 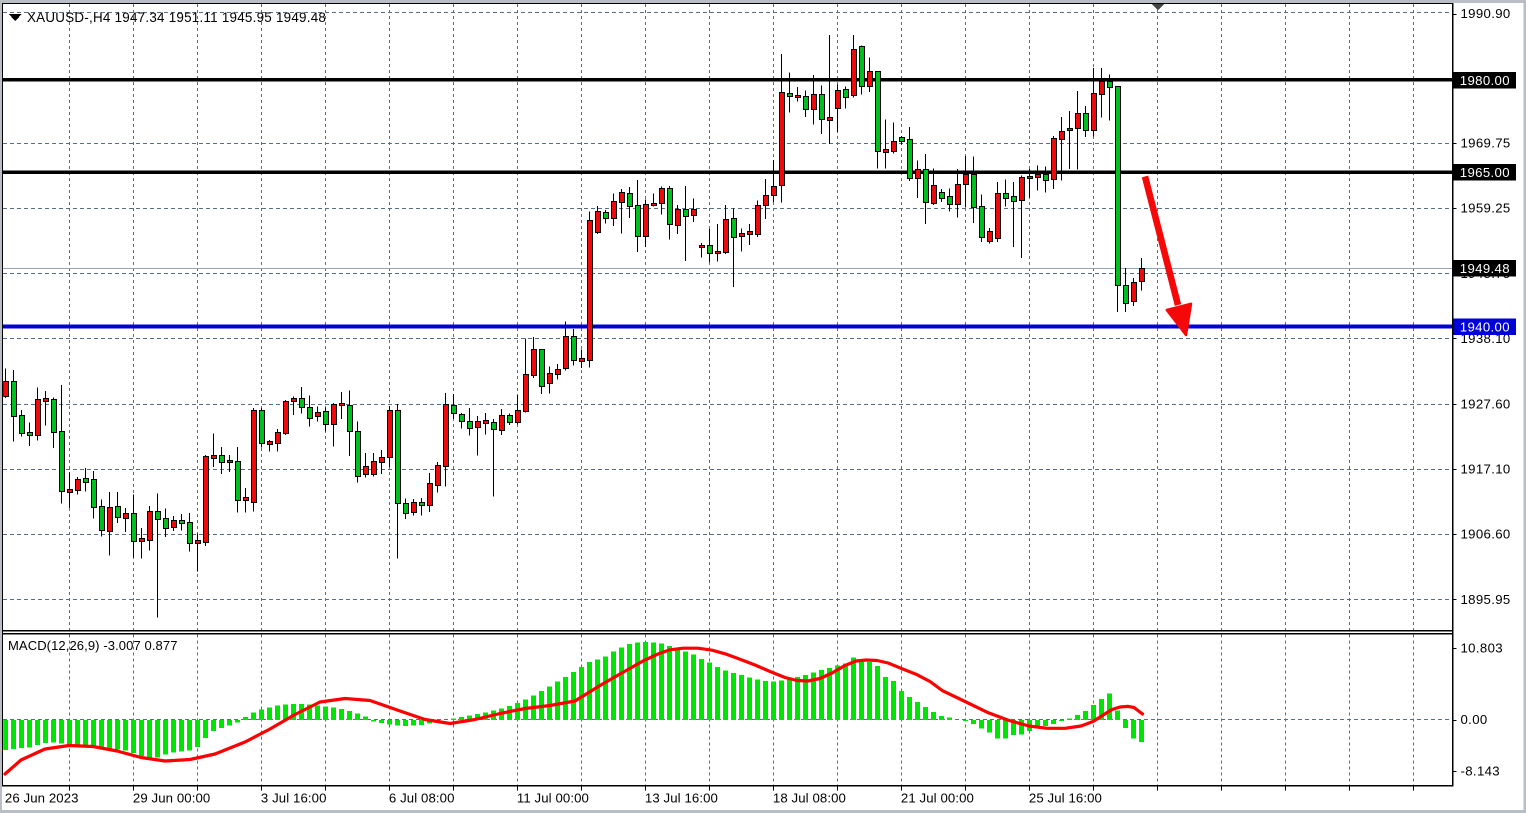 I want to click on svg-text: 29 Jun 00:00, so click(x=171, y=798).